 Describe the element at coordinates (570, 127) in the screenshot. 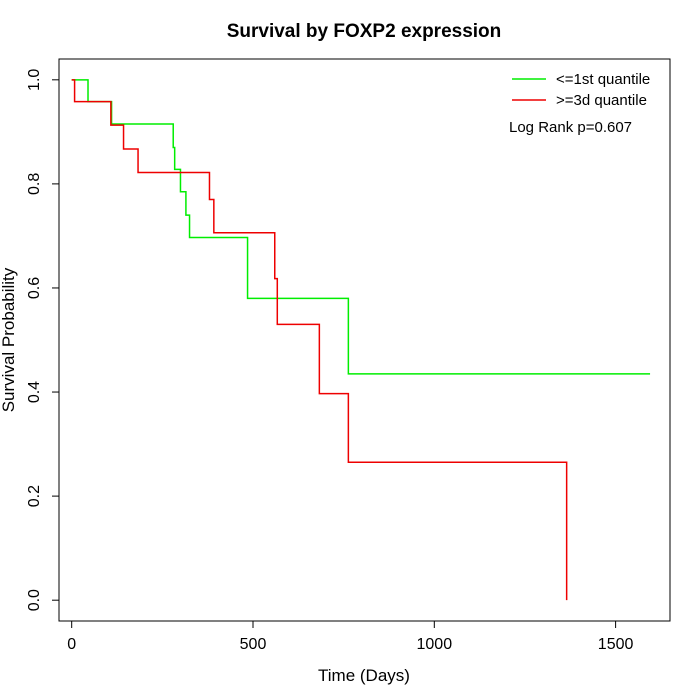

I see `log-rank-annotation: Log Rank p=0.607` at that location.